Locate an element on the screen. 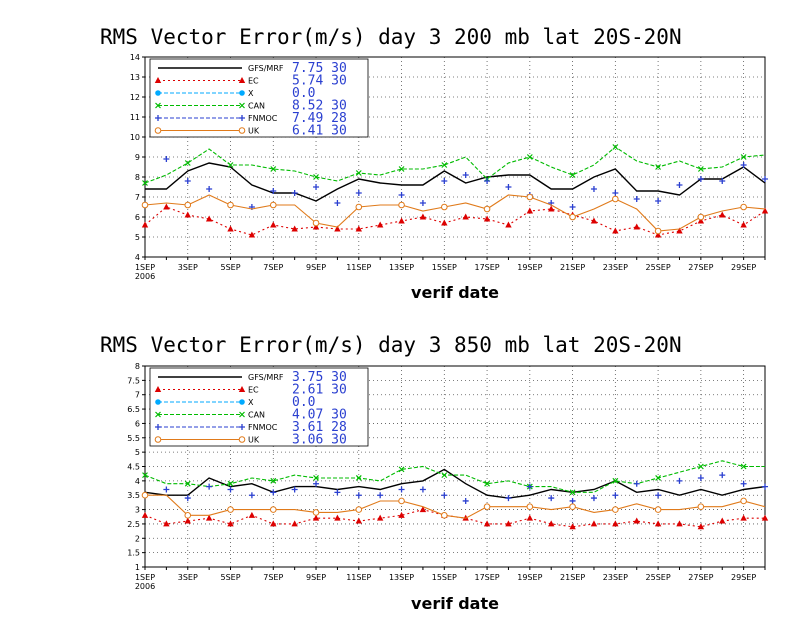 The width and height of the screenshot is (800, 622). x-tick-label: 23SEP is located at coordinates (615, 267).